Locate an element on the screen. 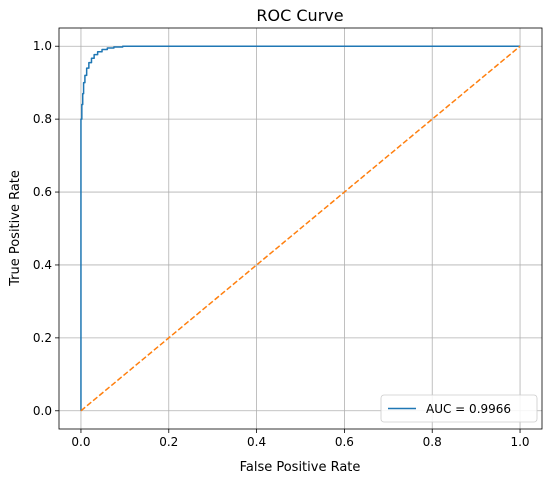 The height and width of the screenshot is (482, 550). y-tick-label: 0.2 is located at coordinates (42, 338).